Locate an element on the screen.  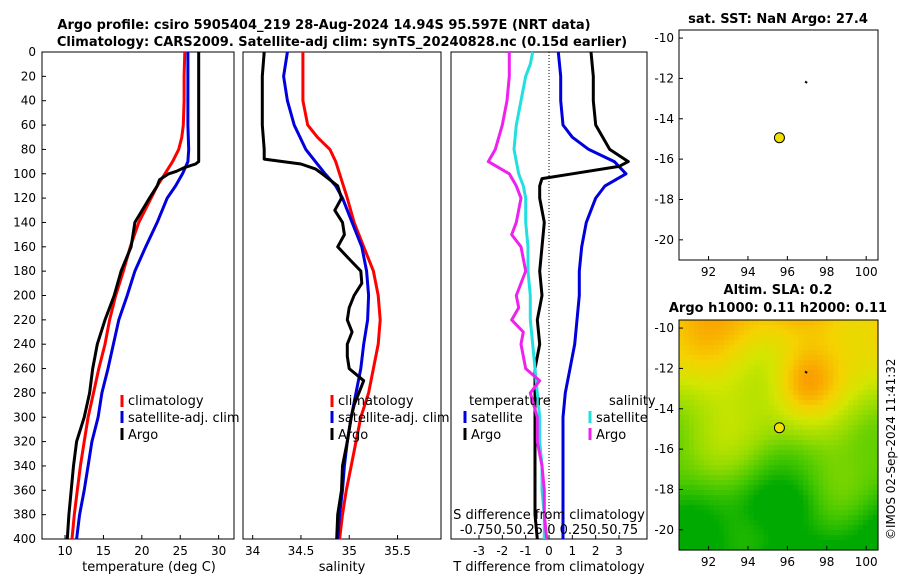
x-tick-label: 35 is located at coordinates (349, 551).